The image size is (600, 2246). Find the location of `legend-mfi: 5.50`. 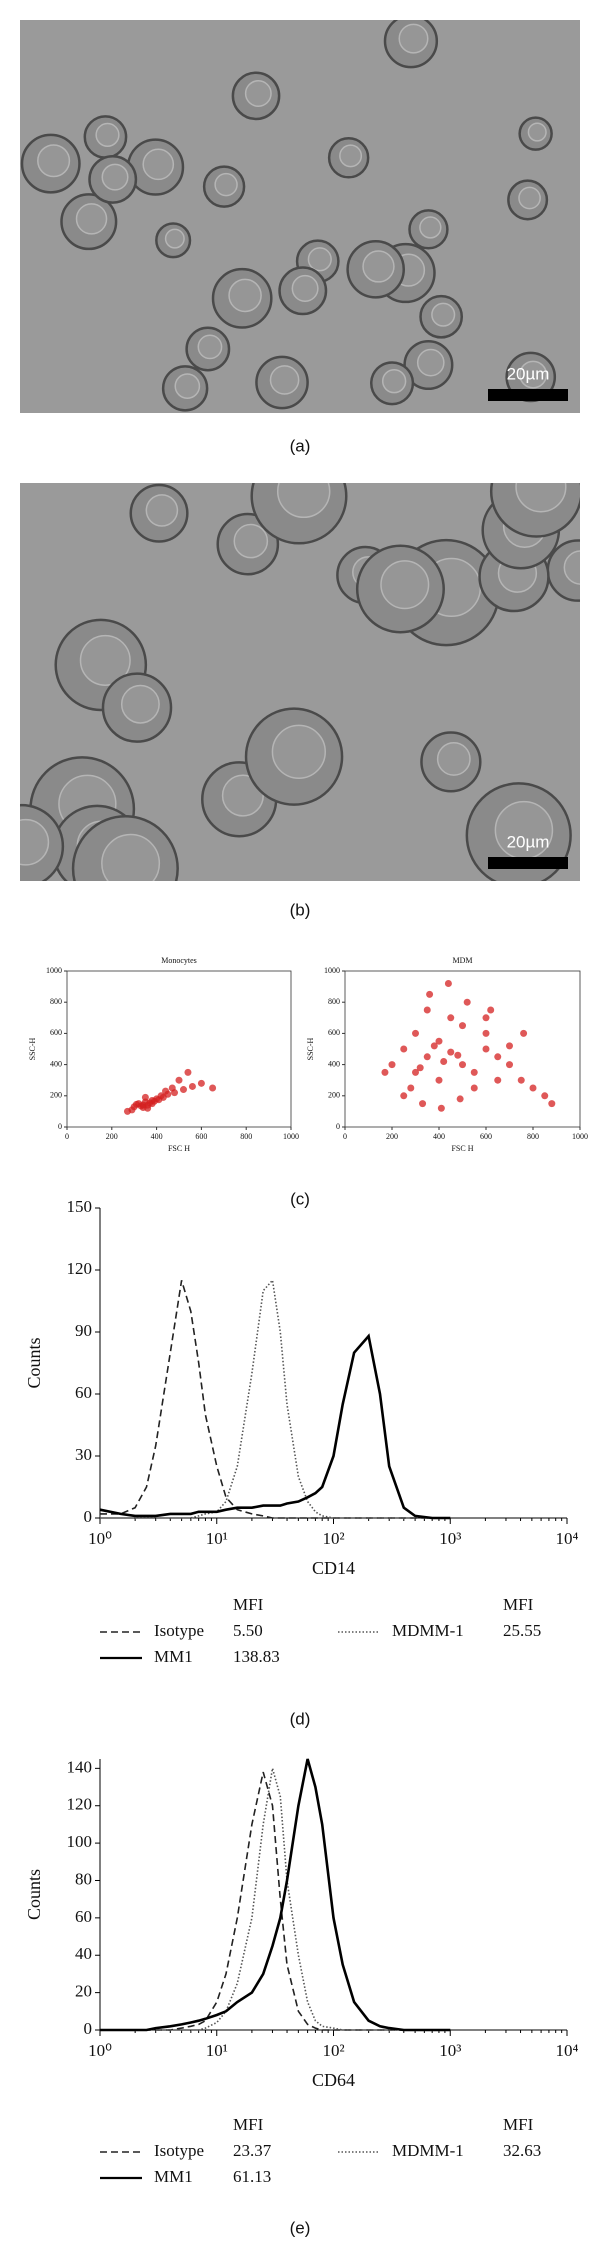

legend-mfi: 5.50 is located at coordinates (248, 1630).